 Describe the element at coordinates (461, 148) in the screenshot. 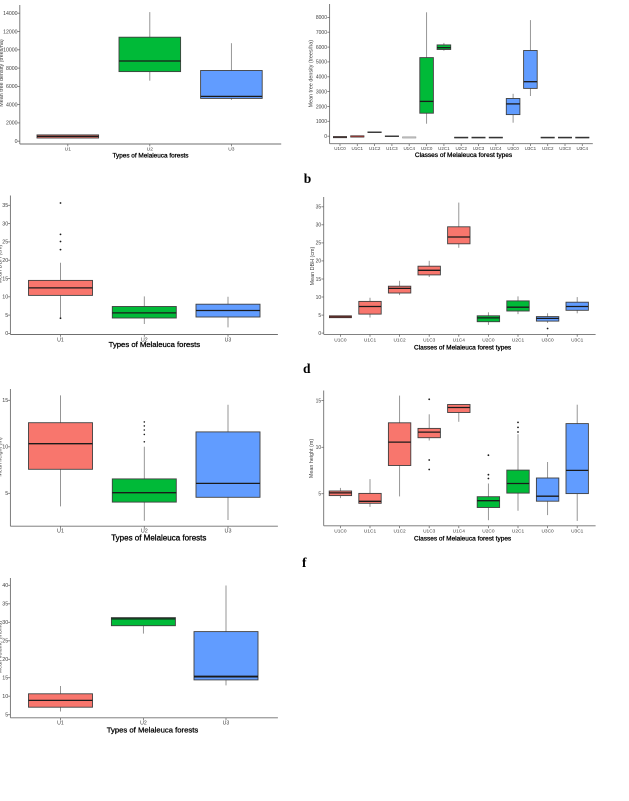

I see `svg-text: U2C2` at that location.